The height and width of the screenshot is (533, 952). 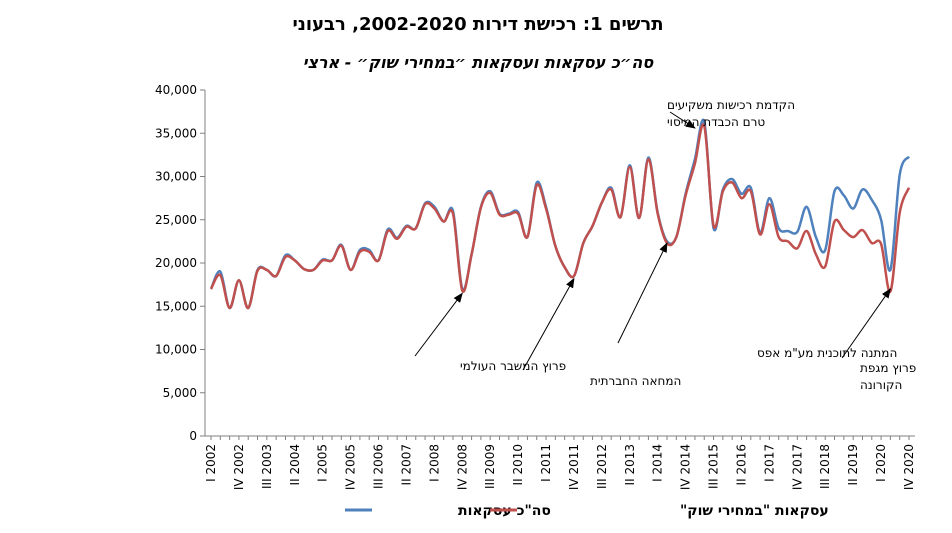 I want to click on chart-title: תרשים 1: רכישת דירות 2002-2020, רבעוני, so click(x=477, y=24).